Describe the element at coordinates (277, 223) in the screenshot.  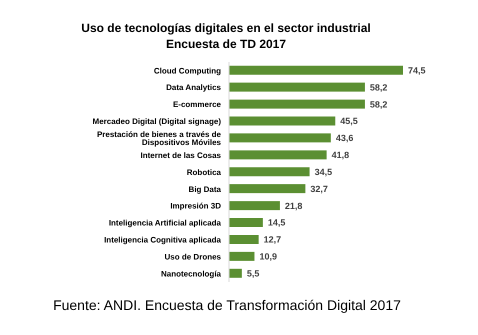
I see `data-label: 14,5` at that location.